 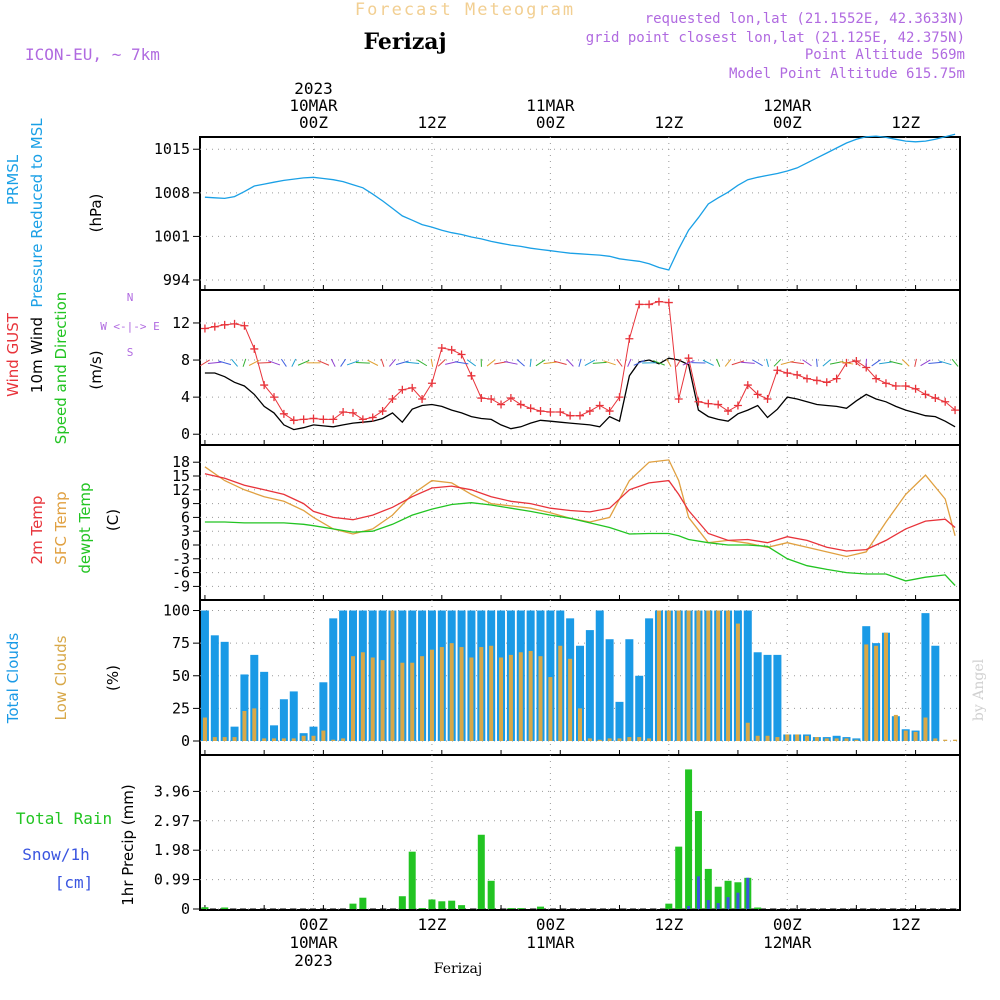 I want to click on y-tick-label: 1.98, so click(x=172, y=850).